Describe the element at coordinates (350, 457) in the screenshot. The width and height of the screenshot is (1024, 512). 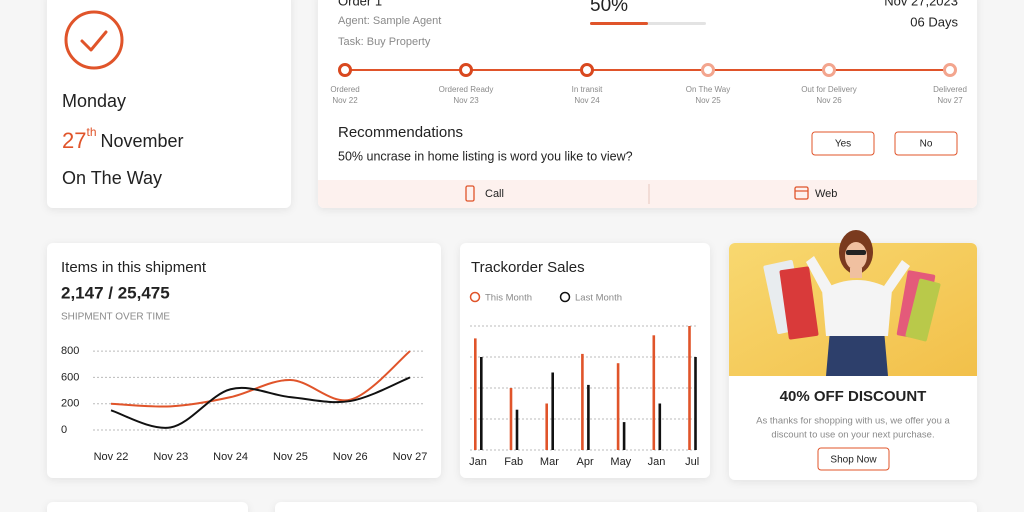
I see `x-tick-label: Nov 26` at that location.